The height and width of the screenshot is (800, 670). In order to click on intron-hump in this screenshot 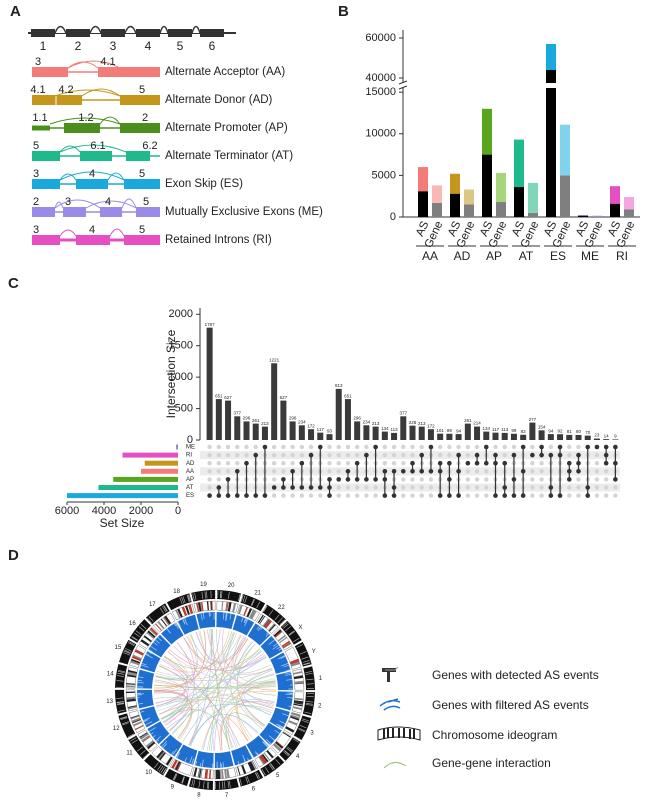, I will do `click(164, 29)`.